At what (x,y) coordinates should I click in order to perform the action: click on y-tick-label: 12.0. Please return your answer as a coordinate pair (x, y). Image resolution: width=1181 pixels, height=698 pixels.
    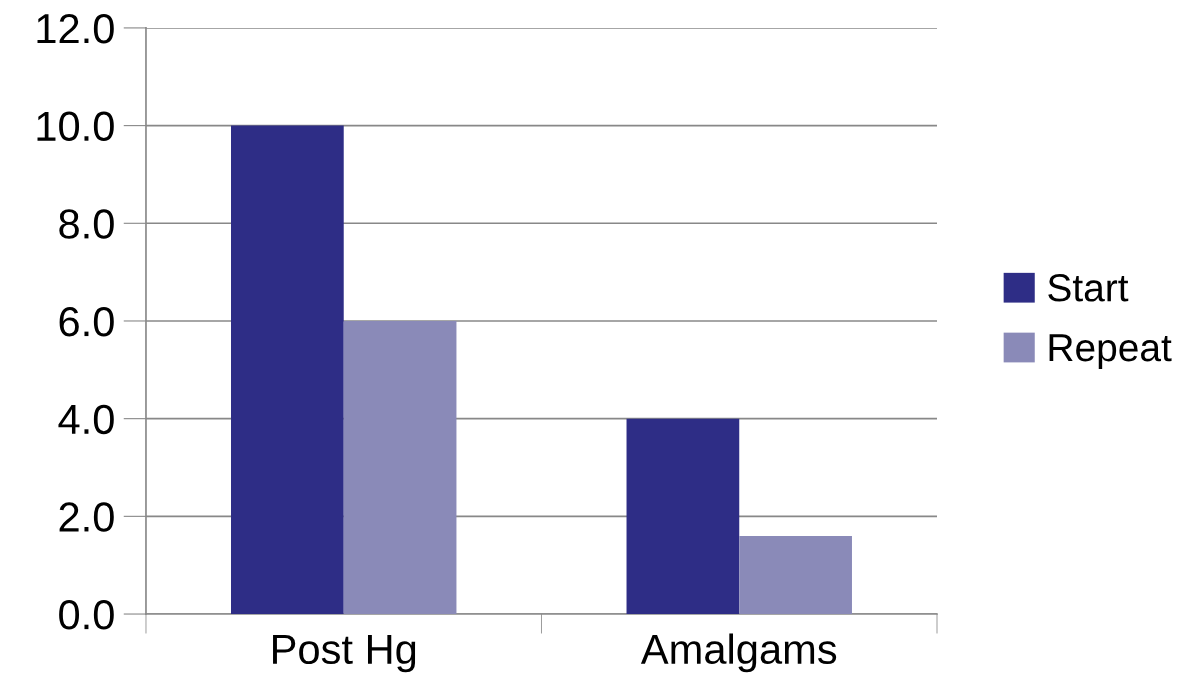
    Looking at the image, I should click on (75, 28).